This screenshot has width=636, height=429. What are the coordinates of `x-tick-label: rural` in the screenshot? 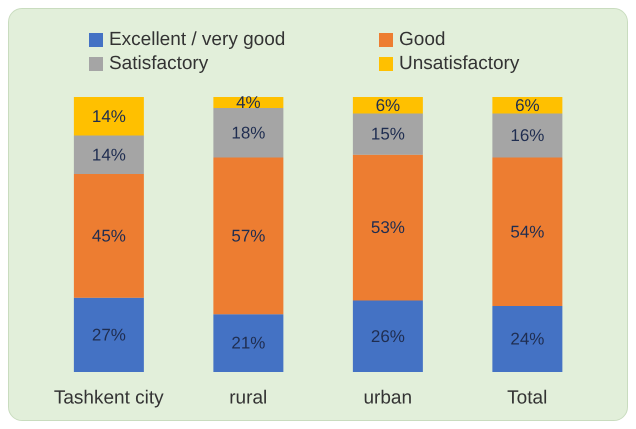 It's located at (248, 397).